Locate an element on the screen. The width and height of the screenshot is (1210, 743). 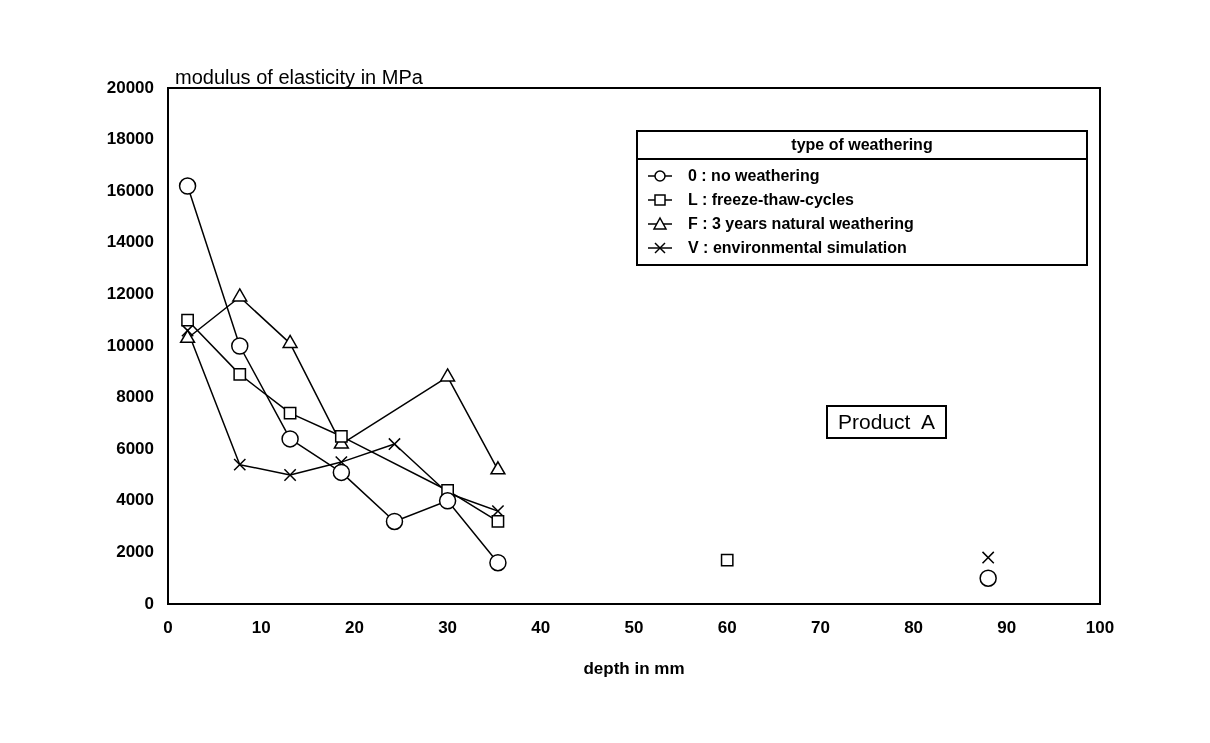
y-tick-label: 0 is located at coordinates (149, 603).